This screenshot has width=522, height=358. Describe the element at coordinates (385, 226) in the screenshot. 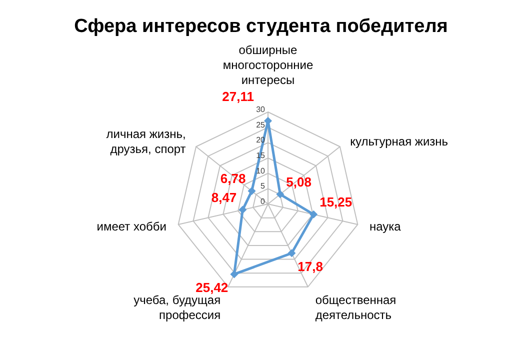

I see `spoke-label: наука` at that location.